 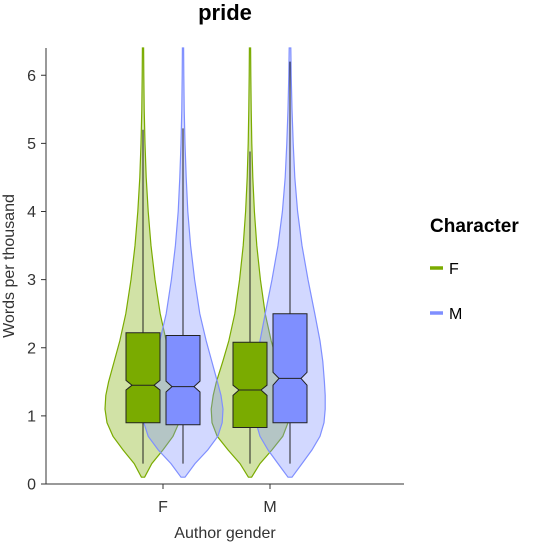 What do you see at coordinates (31, 485) in the screenshot?
I see `y-tick-label: 0` at bounding box center [31, 485].